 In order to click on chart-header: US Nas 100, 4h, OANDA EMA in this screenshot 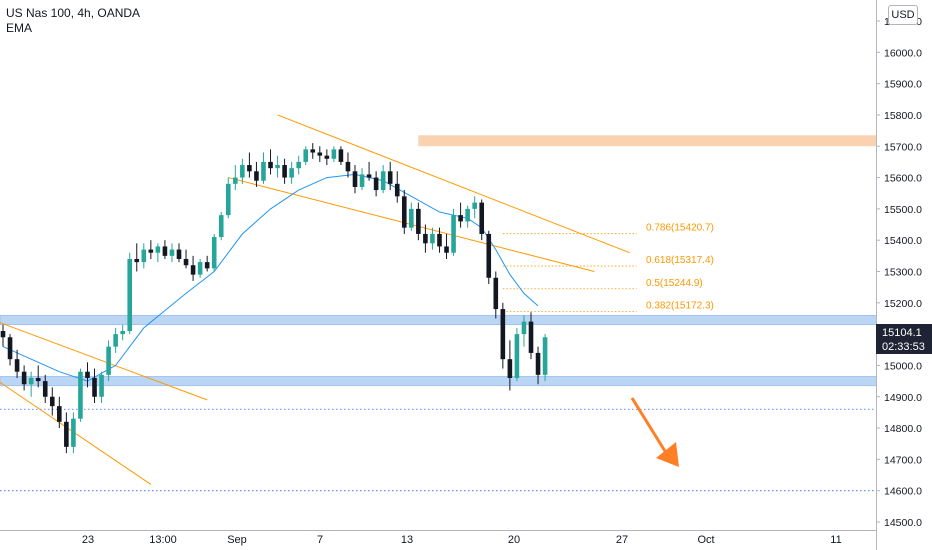, I will do `click(73, 21)`.